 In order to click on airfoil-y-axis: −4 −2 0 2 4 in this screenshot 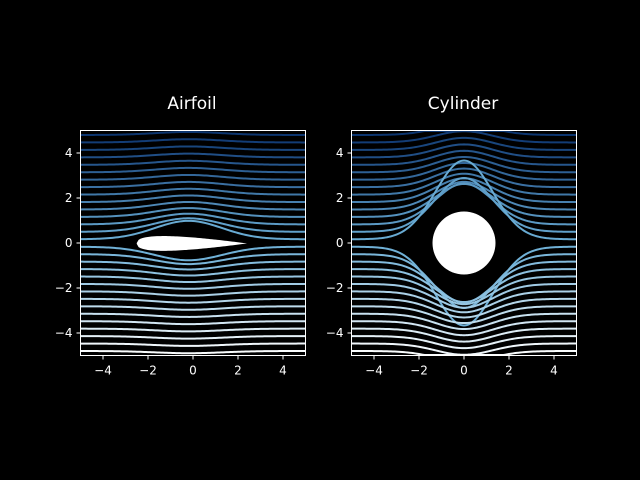, I will do `click(68, 243)`.